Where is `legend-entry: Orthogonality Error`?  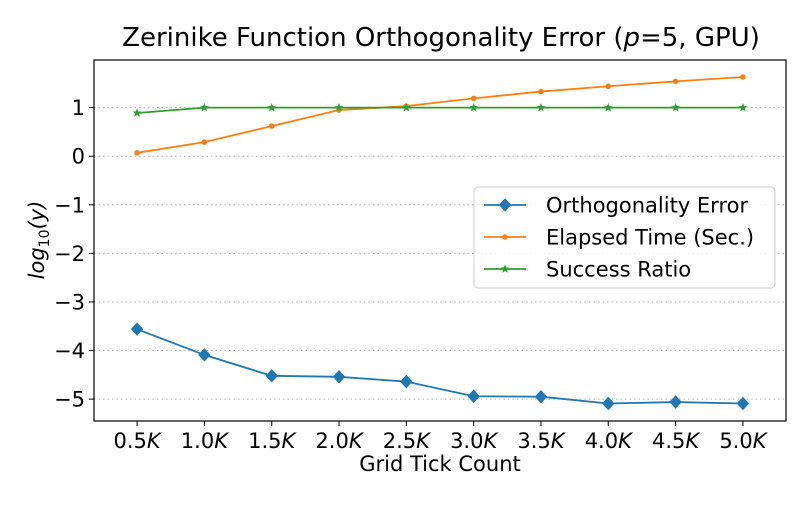 legend-entry: Orthogonality Error is located at coordinates (616, 206).